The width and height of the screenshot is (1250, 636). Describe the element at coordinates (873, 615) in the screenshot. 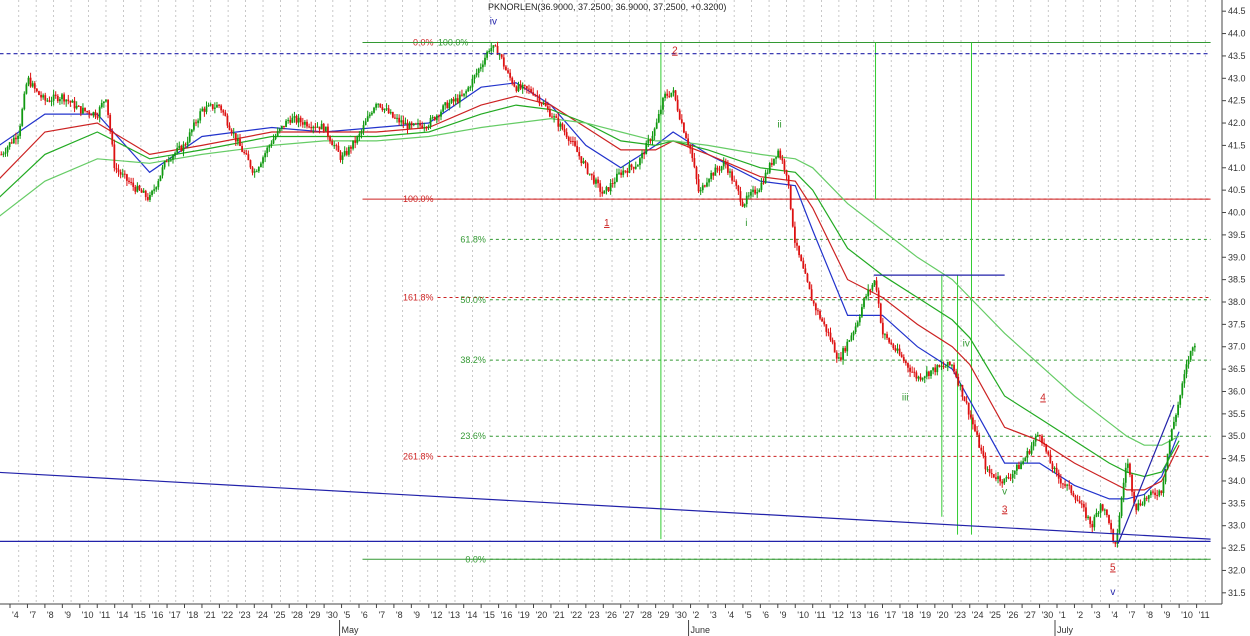

I see `x-tick-label: '16` at that location.